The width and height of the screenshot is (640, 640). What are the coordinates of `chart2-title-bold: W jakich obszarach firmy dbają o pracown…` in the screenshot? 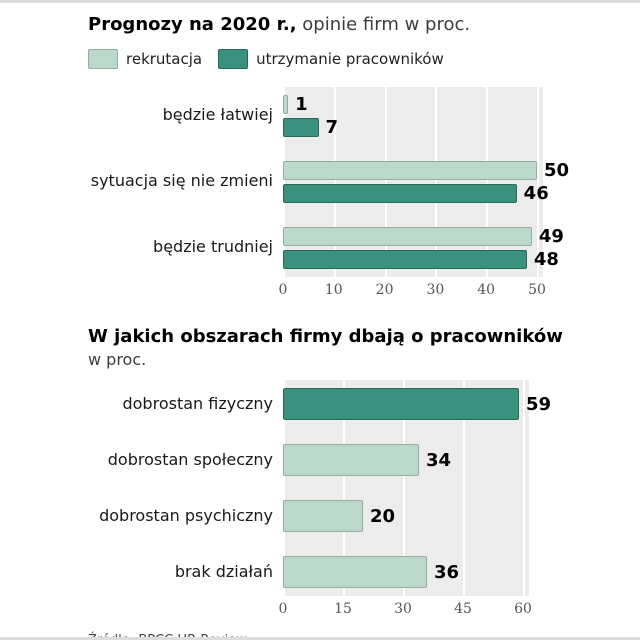 It's located at (325, 336).